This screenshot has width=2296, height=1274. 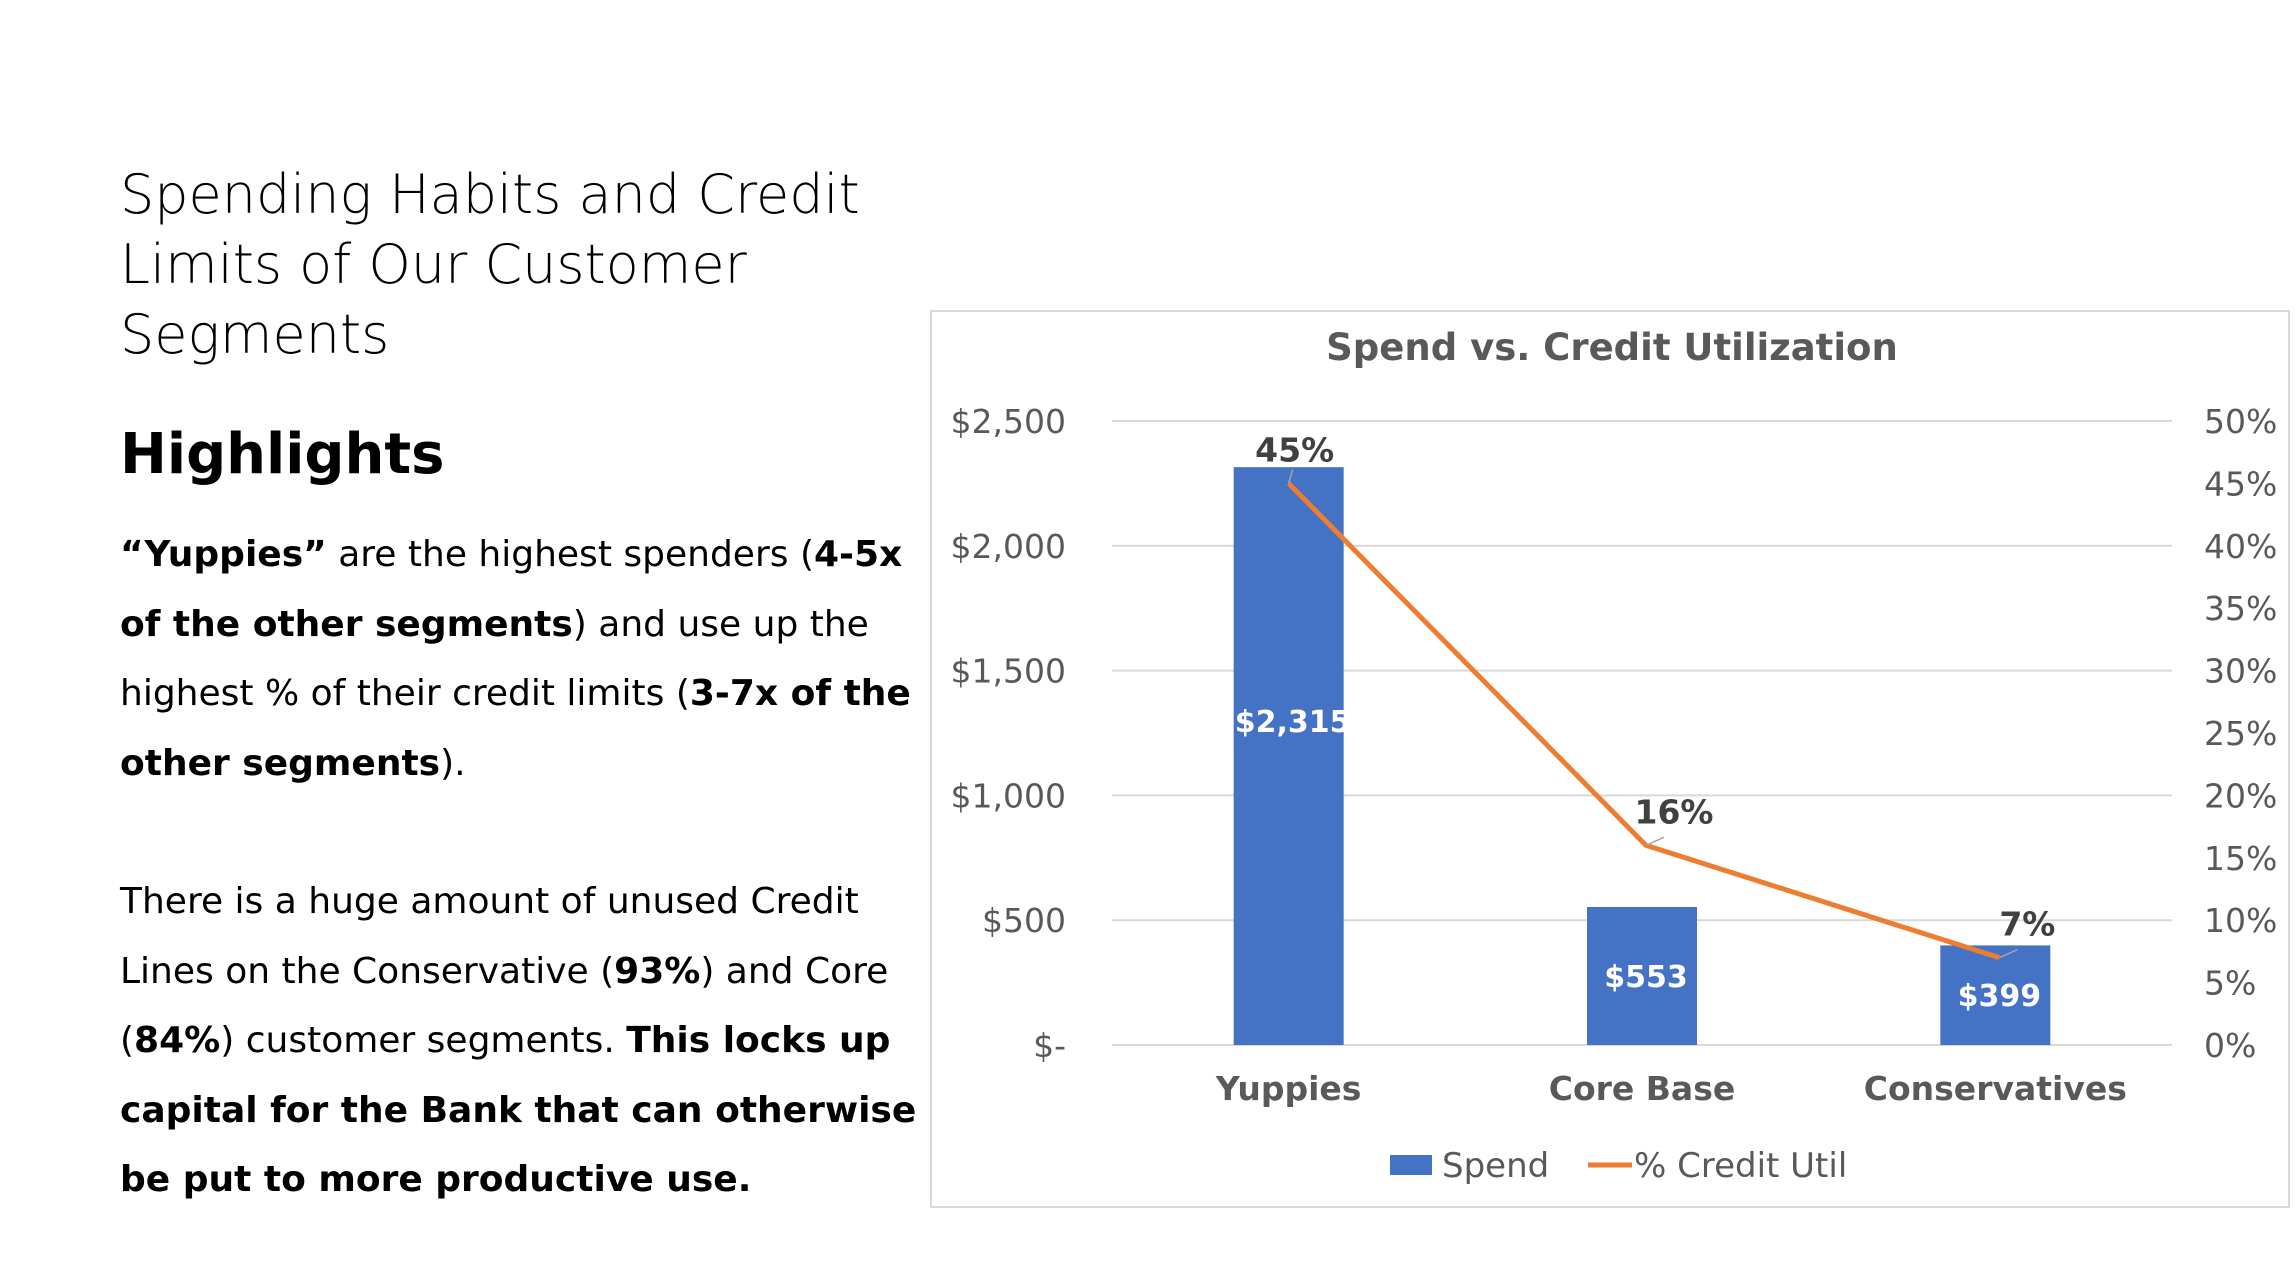 What do you see at coordinates (453, 763) in the screenshot?
I see `text-run: ).` at bounding box center [453, 763].